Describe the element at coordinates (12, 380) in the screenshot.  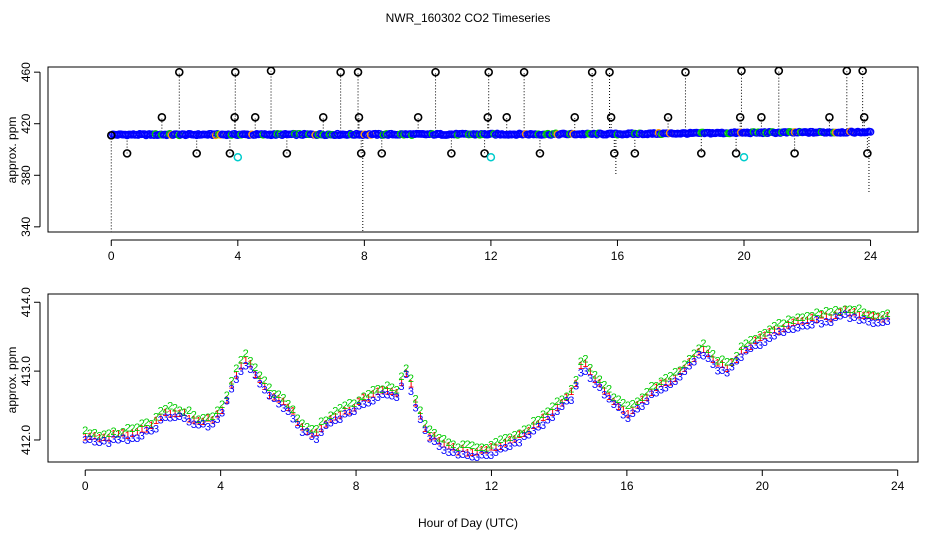
I see `bottom-y-axis-title: approx. ppm` at that location.